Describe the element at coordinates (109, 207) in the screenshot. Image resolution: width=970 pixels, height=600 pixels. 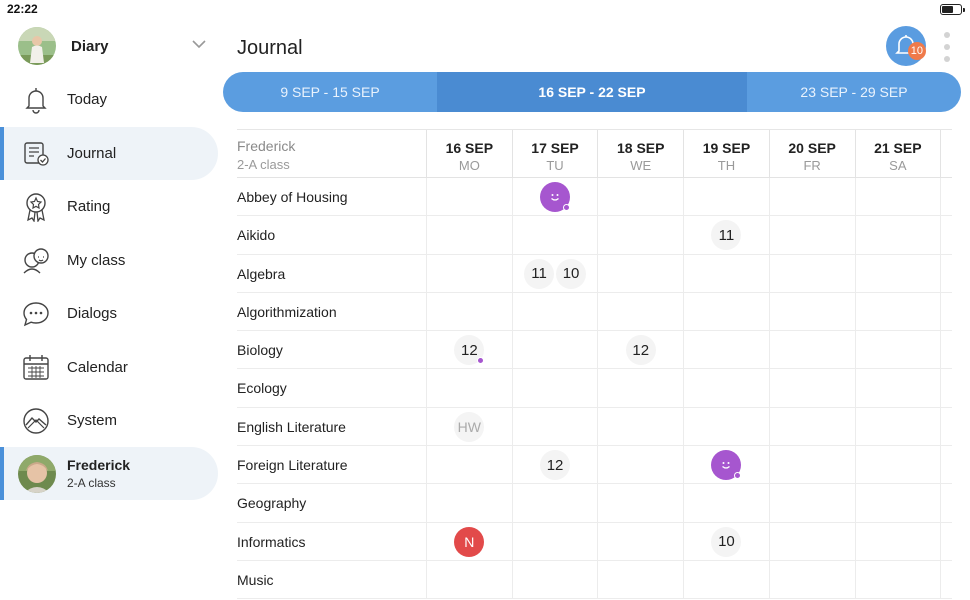
I see `sidebar-item-rating: Rating` at that location.